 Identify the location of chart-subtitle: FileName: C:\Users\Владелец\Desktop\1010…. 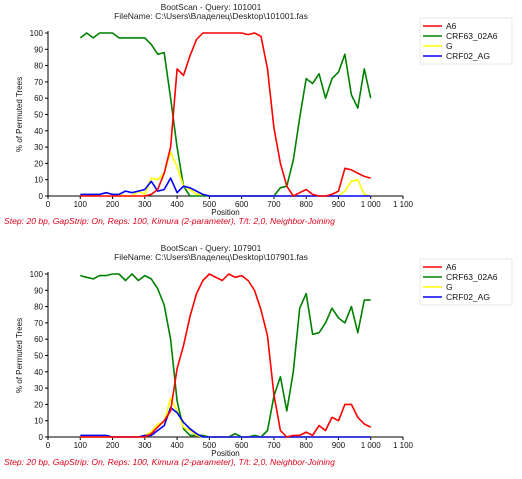
(211, 16).